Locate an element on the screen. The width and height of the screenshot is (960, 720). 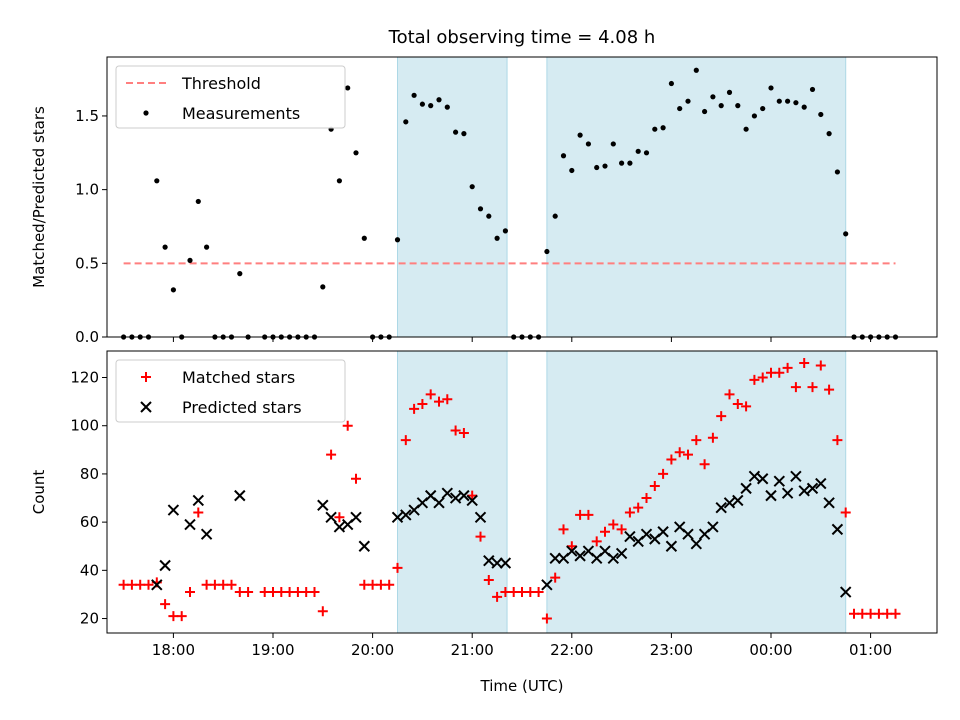
legend: Threshold Measurements is located at coordinates (230, 97).